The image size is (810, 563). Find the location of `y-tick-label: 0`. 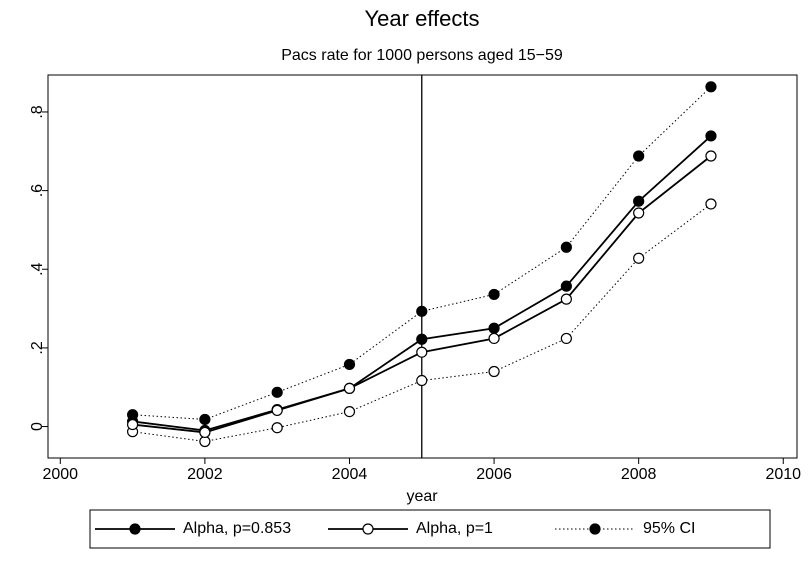

y-tick-label: 0 is located at coordinates (37, 426).